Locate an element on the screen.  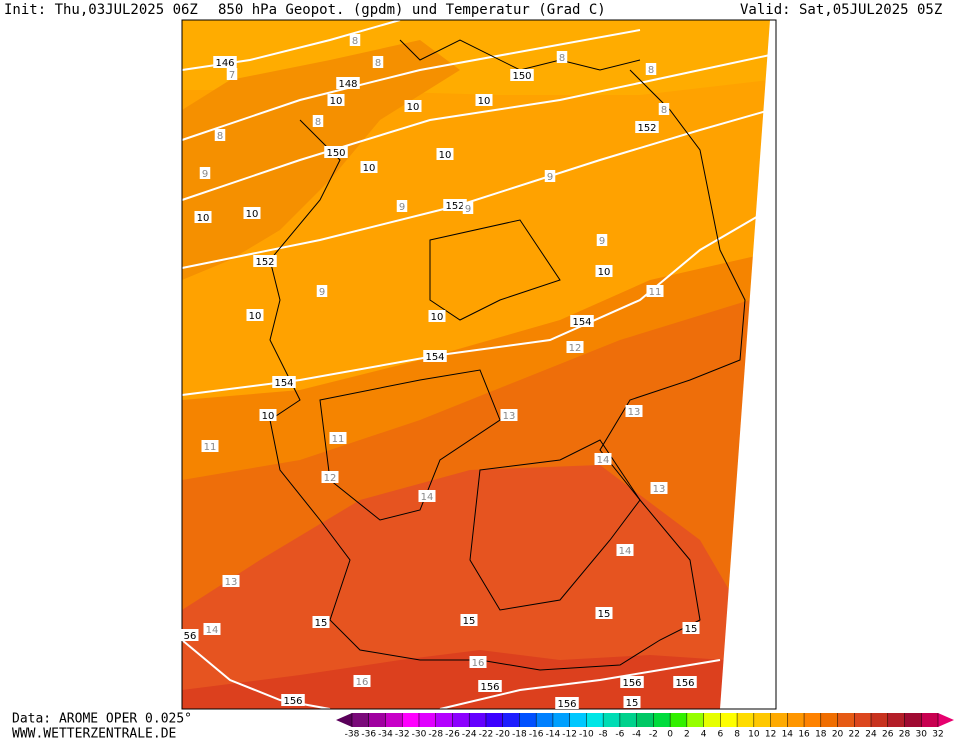
colorbar-label: 28 is located at coordinates (905, 735).